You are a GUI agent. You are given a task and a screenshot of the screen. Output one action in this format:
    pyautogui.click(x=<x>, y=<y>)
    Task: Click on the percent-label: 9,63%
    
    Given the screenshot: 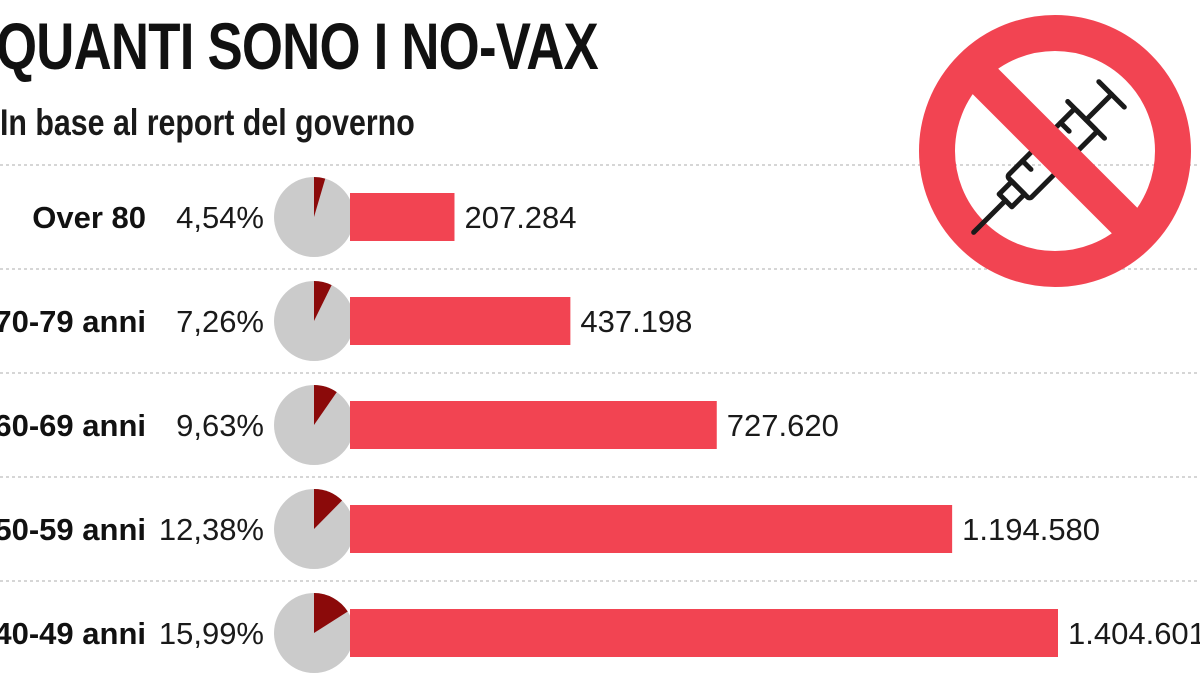 What is the action you would take?
    pyautogui.click(x=220, y=425)
    